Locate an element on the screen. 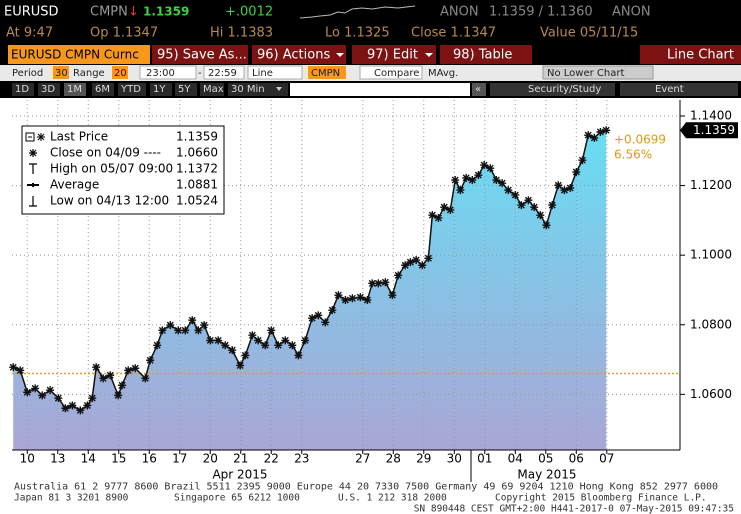  view-button is located at coordinates (690, 54).